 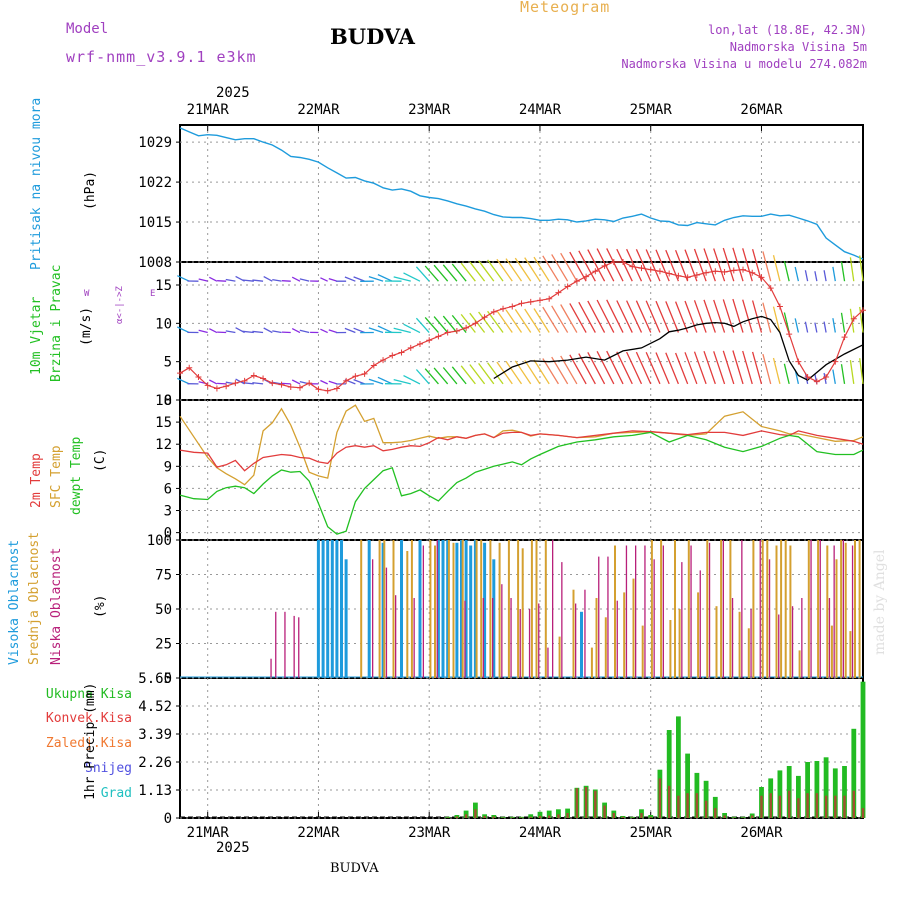 What do you see at coordinates (540, 110) in the screenshot?
I see `day-label-top-24MAR: 24MAR` at bounding box center [540, 110].